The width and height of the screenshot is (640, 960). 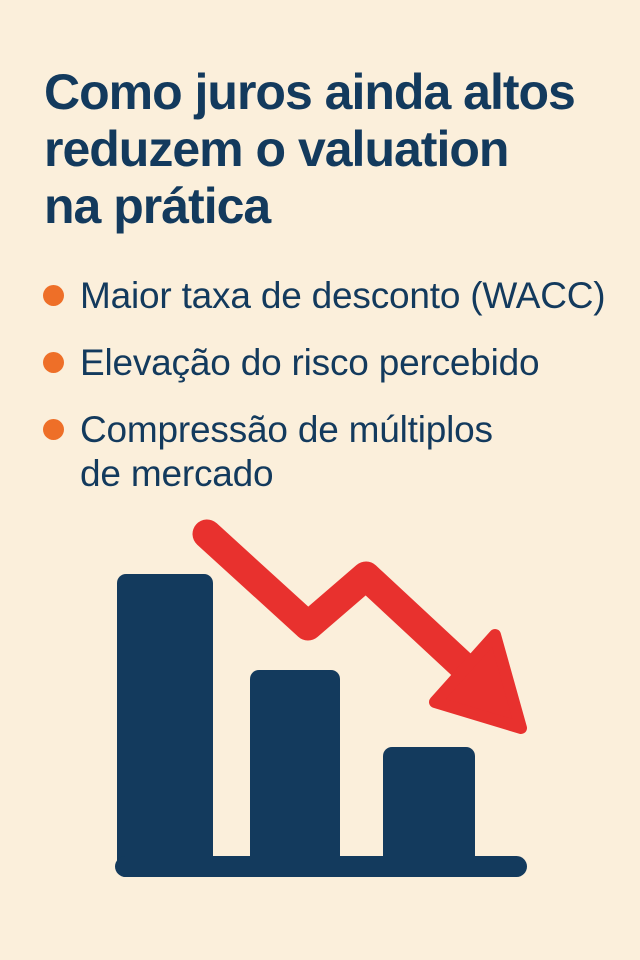 I want to click on bullet-text: Elevação do risco percebido, so click(x=310, y=362).